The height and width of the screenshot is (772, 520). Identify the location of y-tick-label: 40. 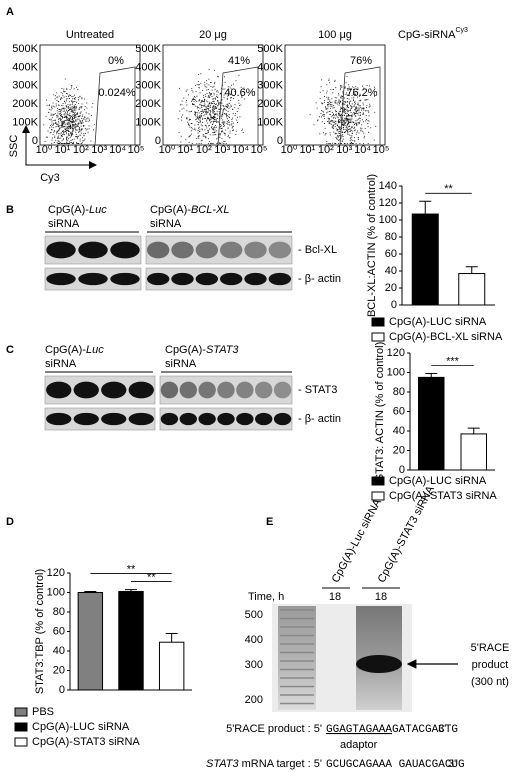
(59, 651).